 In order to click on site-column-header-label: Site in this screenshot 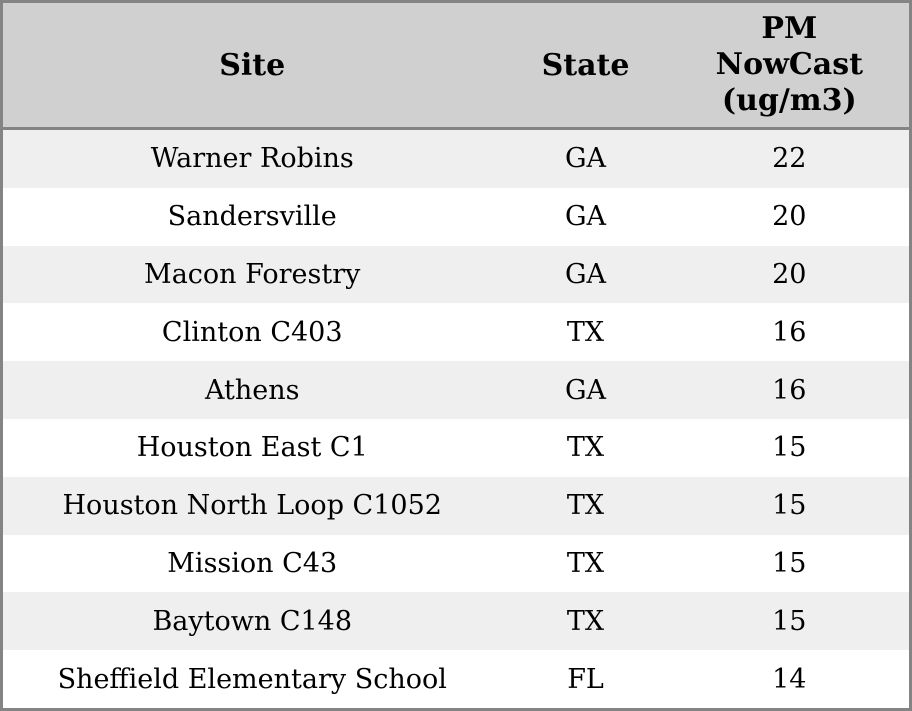, I will do `click(252, 65)`.